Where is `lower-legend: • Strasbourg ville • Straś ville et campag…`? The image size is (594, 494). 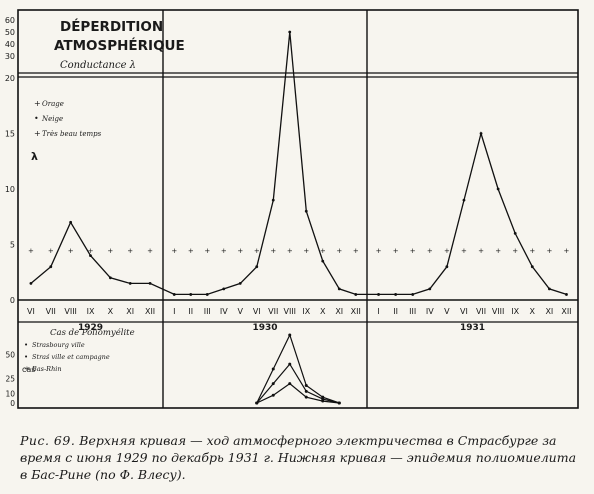
lower-legend: • Strasbourg ville • Straś ville et campag… is located at coordinates (67, 357).